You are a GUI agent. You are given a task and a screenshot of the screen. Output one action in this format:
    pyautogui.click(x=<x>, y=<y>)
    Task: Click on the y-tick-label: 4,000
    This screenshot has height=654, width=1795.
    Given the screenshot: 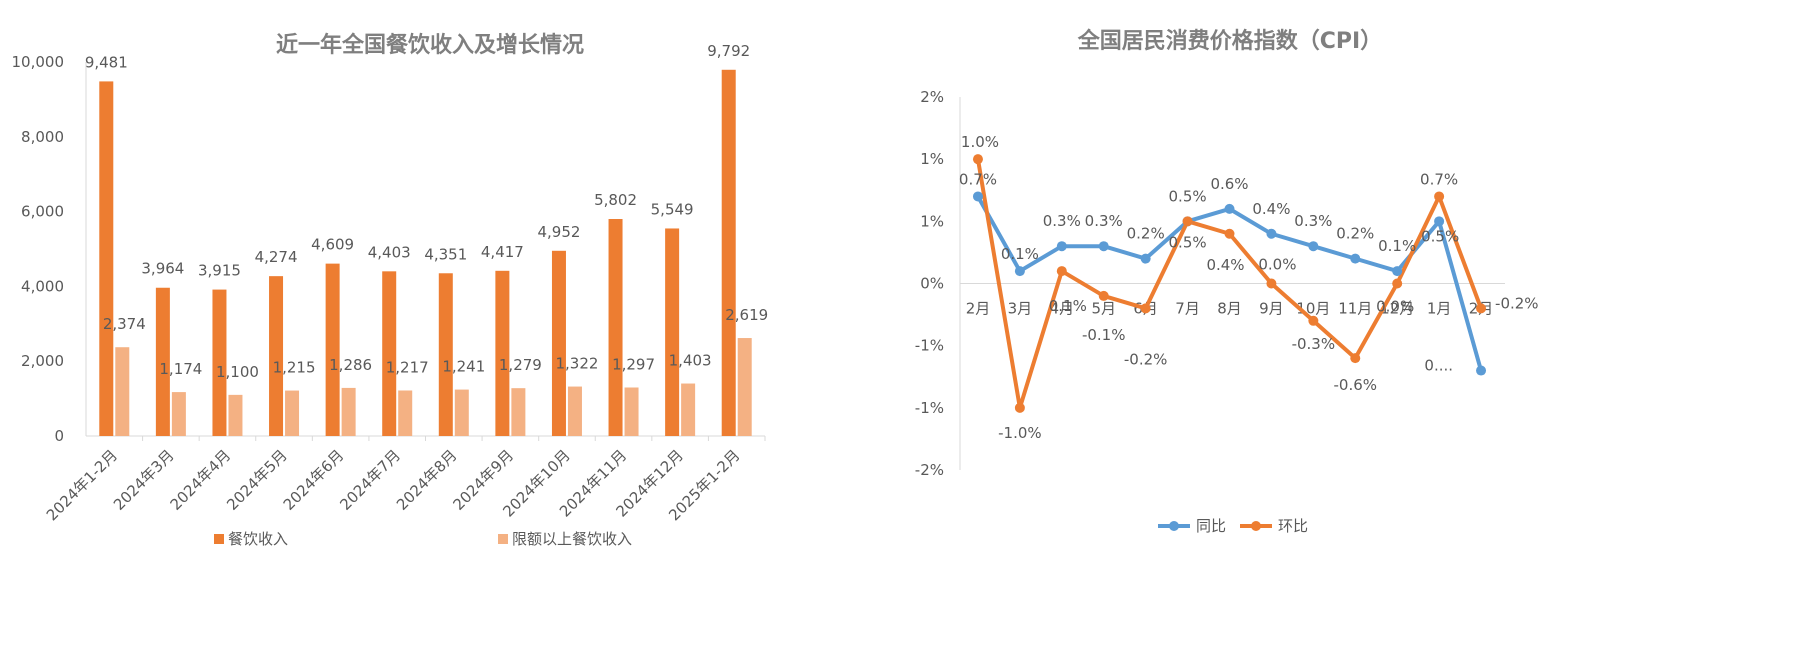 What is the action you would take?
    pyautogui.click(x=42, y=286)
    